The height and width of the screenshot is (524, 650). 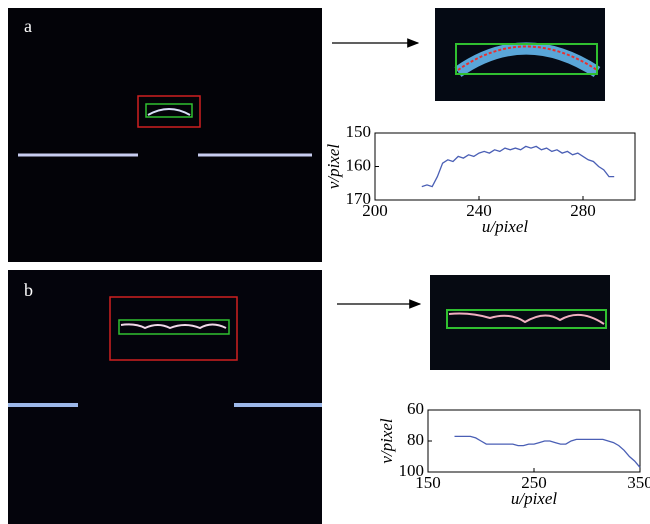 I want to click on x-tick-label: 250, so click(x=534, y=482).